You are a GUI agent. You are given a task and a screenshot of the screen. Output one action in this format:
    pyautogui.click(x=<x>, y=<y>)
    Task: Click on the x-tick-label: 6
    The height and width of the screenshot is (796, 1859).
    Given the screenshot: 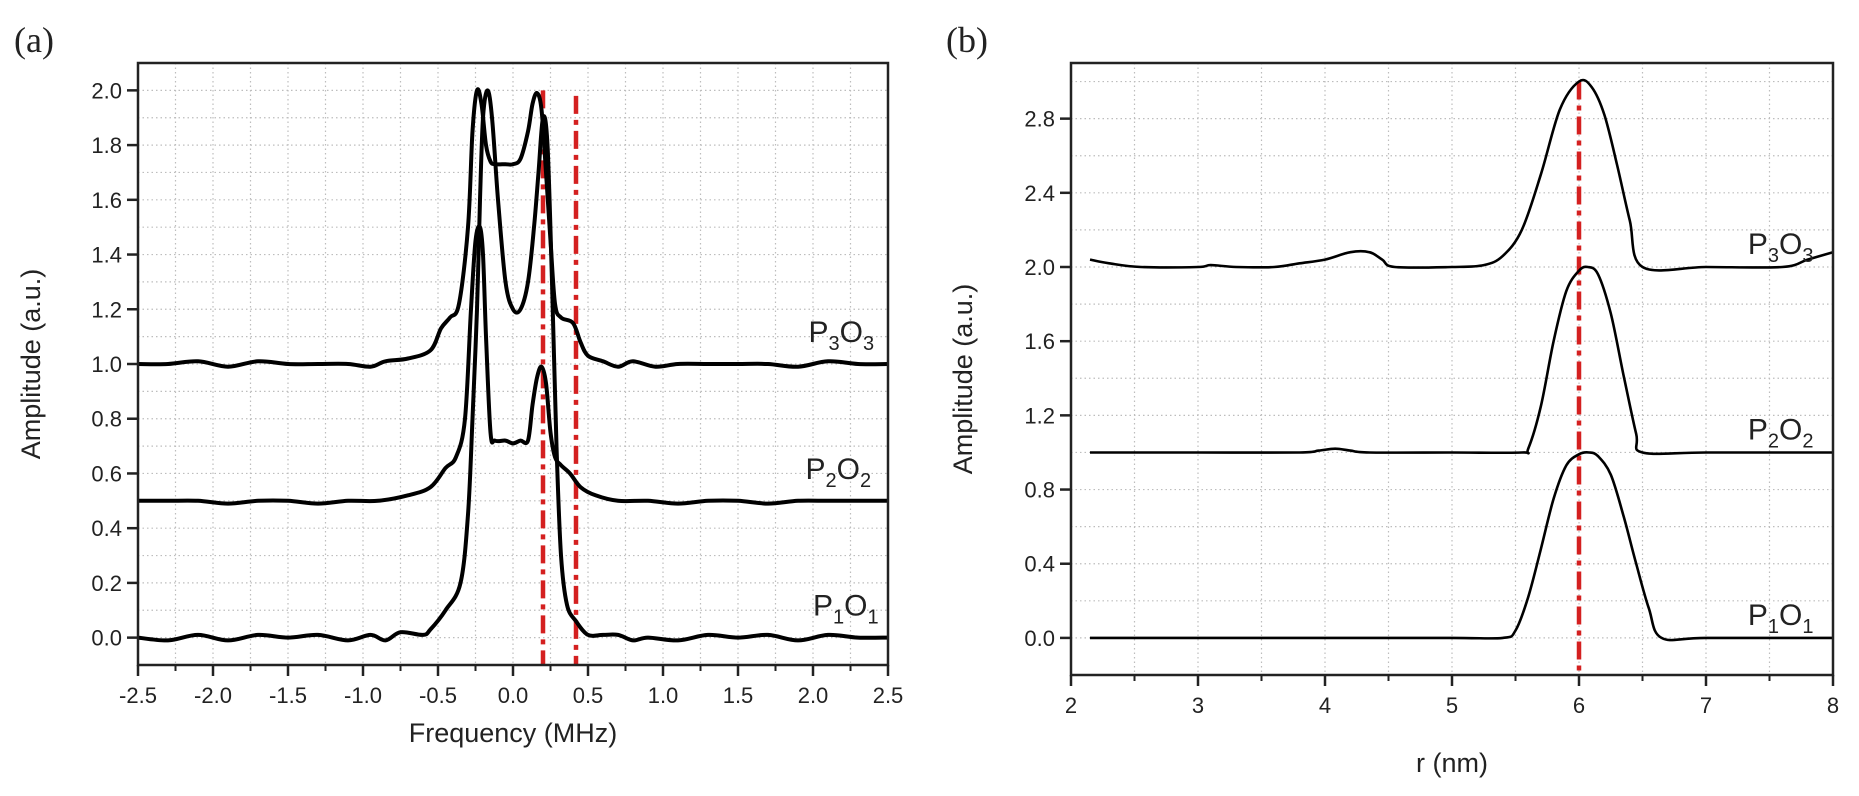 What is the action you would take?
    pyautogui.click(x=1579, y=705)
    